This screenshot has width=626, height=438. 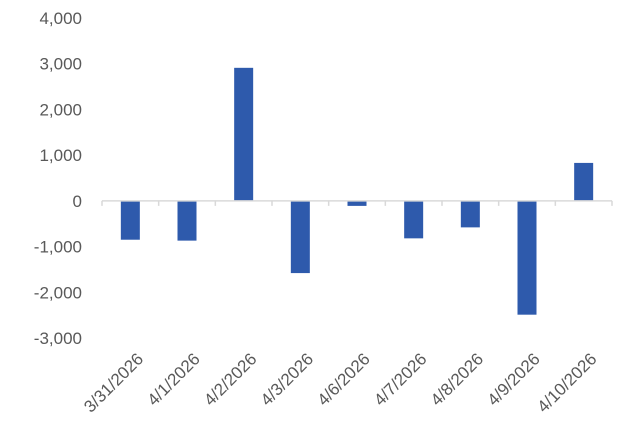 What do you see at coordinates (567, 382) in the screenshot?
I see `x-tick-label: 4/10/2026` at bounding box center [567, 382].